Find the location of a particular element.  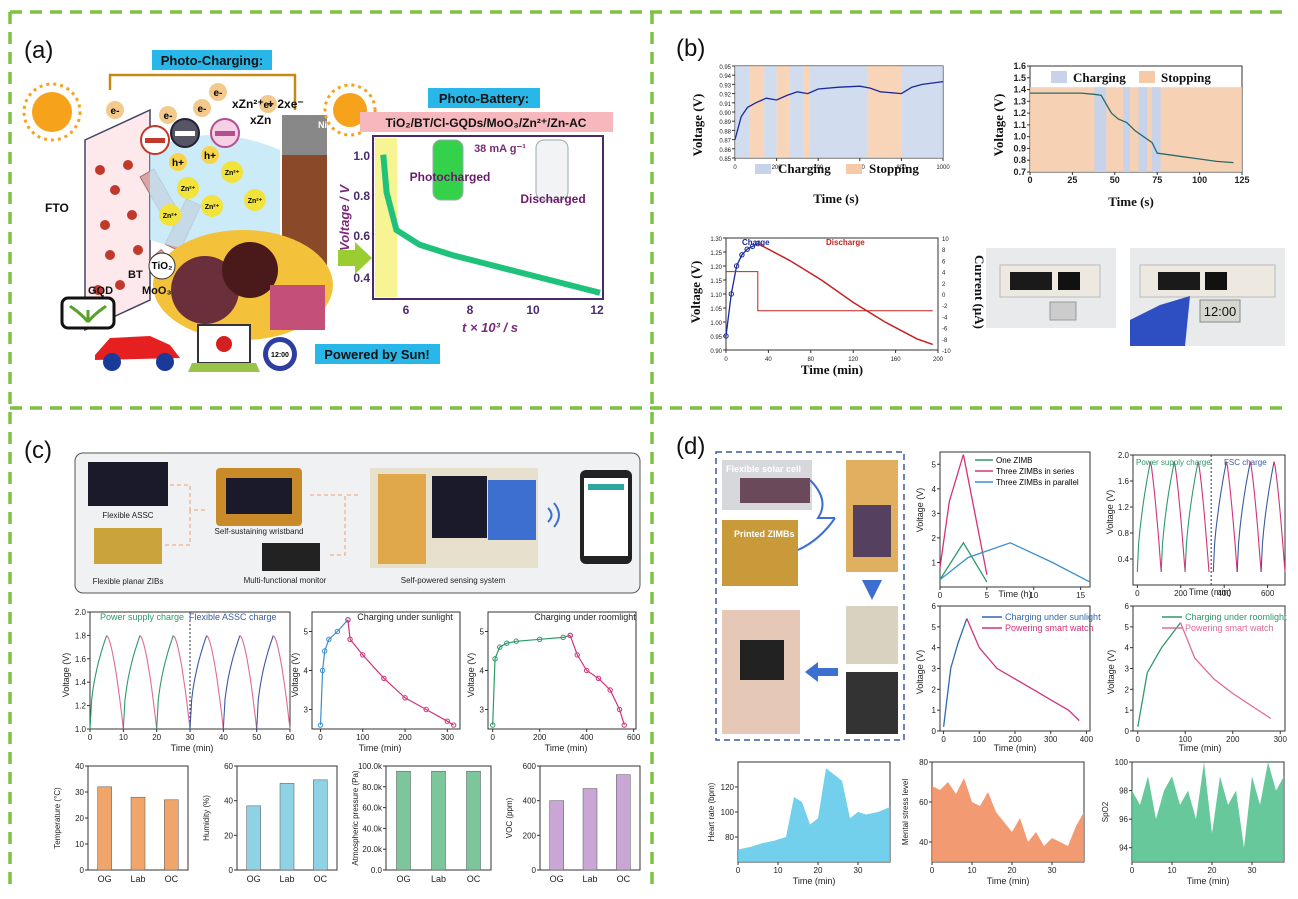

b2-legend: Charging Stopping is located at coordinates (1131, 77).